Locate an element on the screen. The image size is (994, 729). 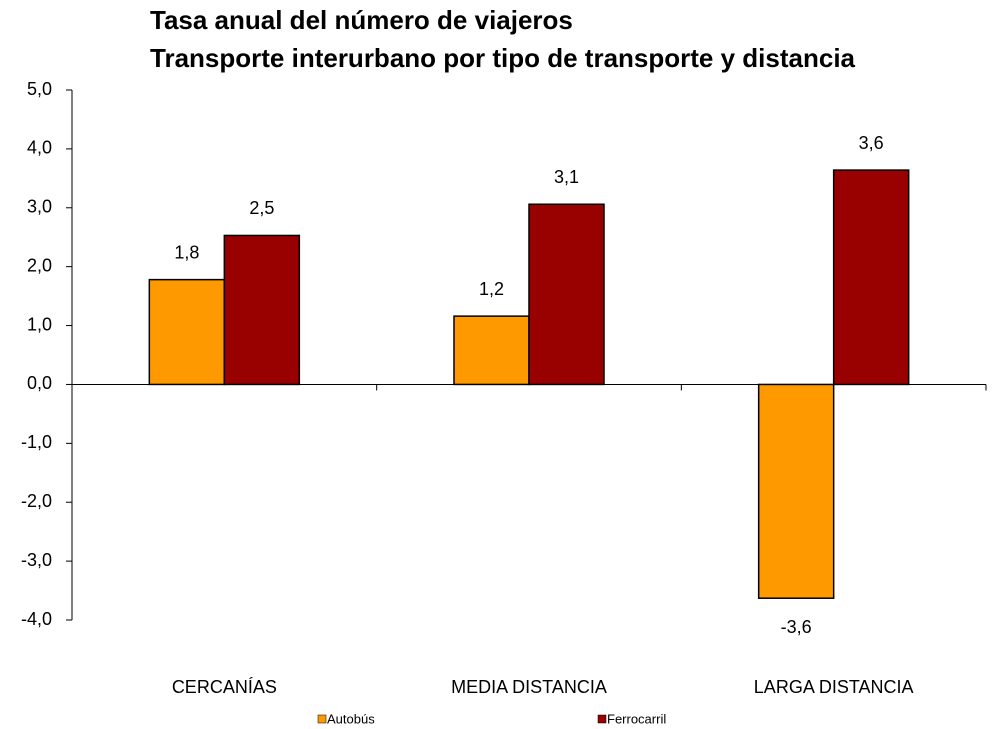
value-label: 3,6 is located at coordinates (871, 143).